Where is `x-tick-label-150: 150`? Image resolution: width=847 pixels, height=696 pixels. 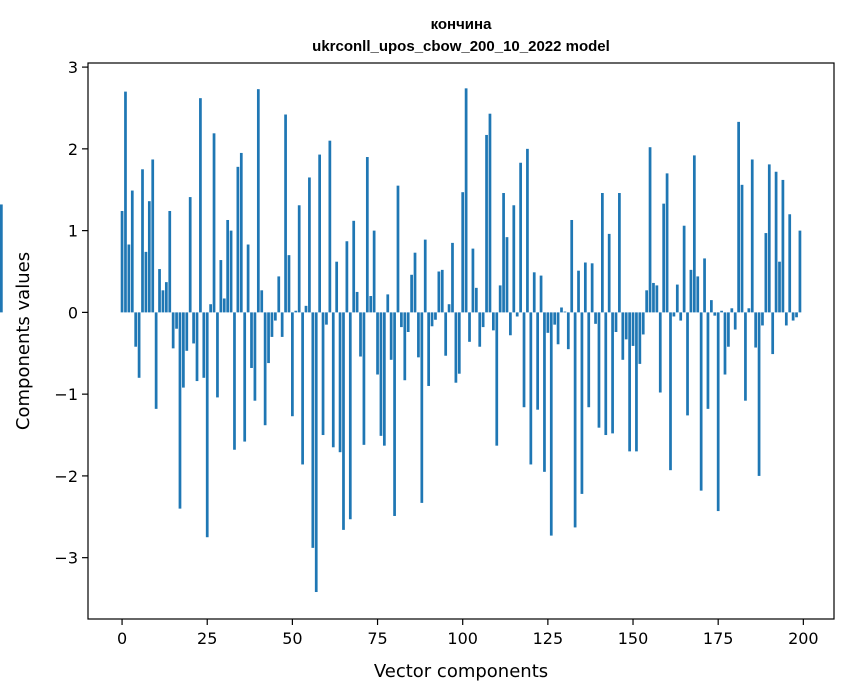 x-tick-label-150: 150 is located at coordinates (633, 638).